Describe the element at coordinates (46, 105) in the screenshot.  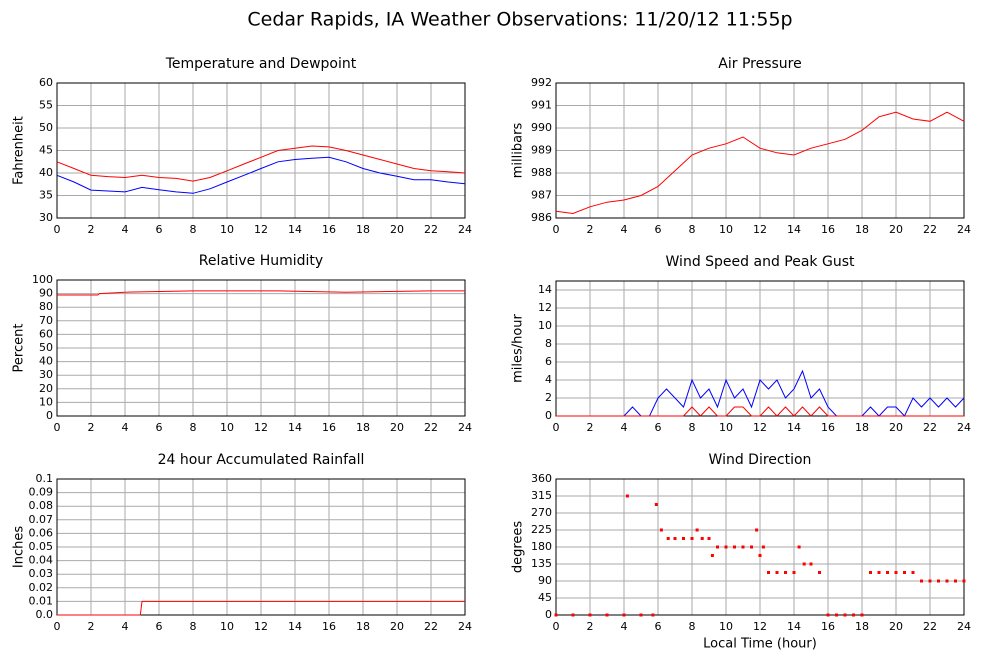
I see `y-tick-label: 55` at that location.